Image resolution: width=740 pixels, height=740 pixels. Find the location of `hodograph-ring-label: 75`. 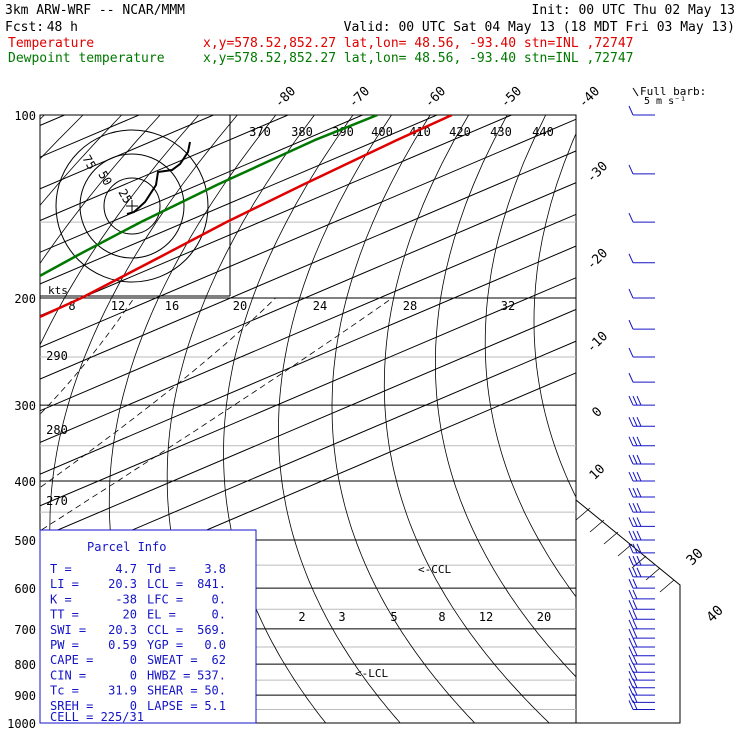

hodograph-ring-label: 75 is located at coordinates (88, 163).